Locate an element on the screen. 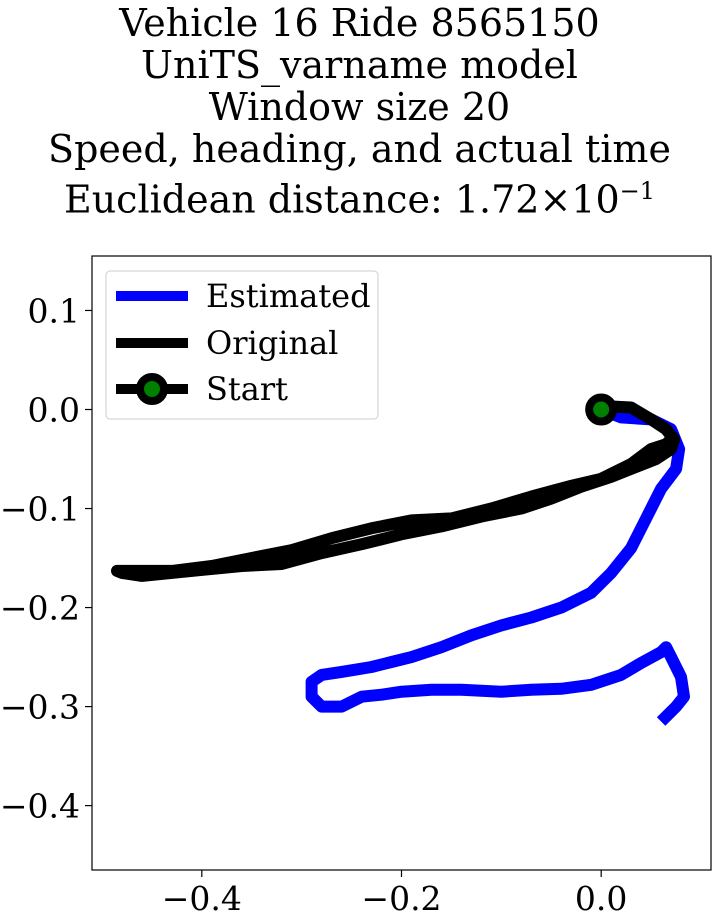 This screenshot has height=918, width=719. title-line-2: UniTS_varname model is located at coordinates (359, 65).